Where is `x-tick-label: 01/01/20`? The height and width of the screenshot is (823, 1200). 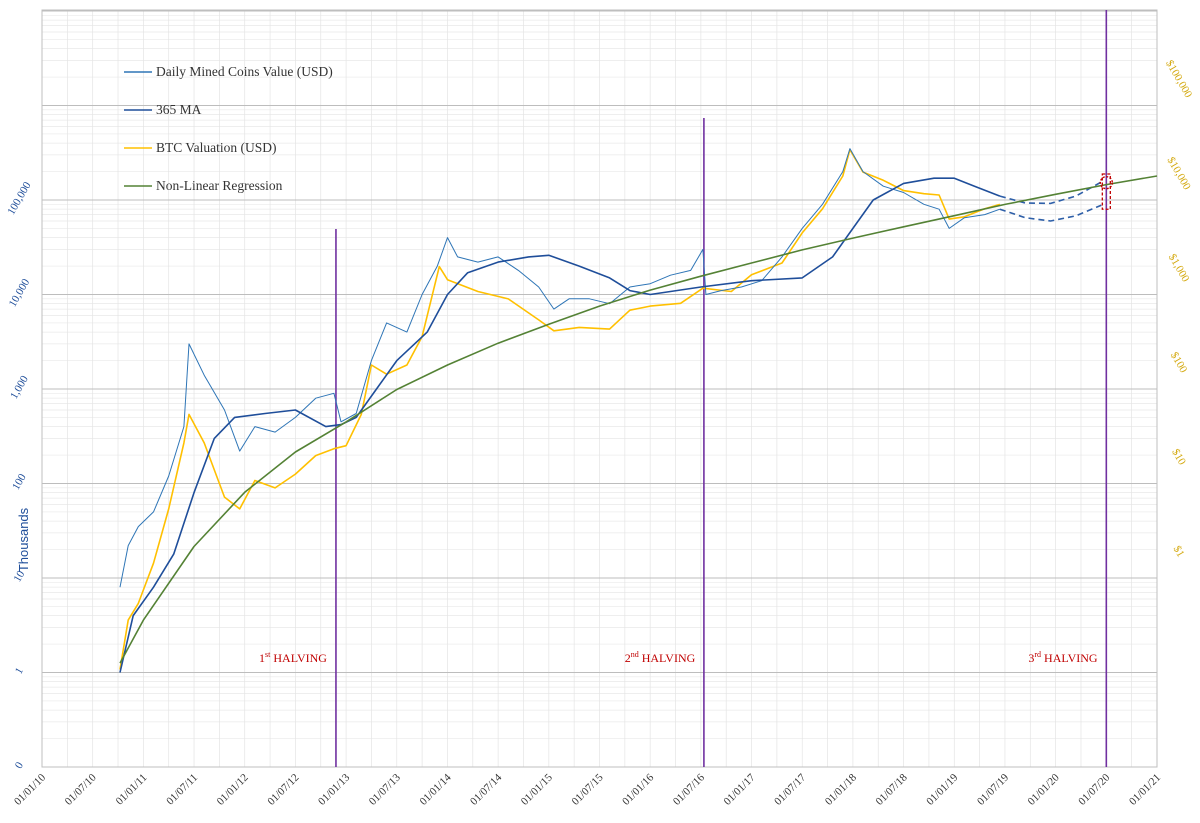
x-tick-label: 01/01/20 is located at coordinates (1044, 789).